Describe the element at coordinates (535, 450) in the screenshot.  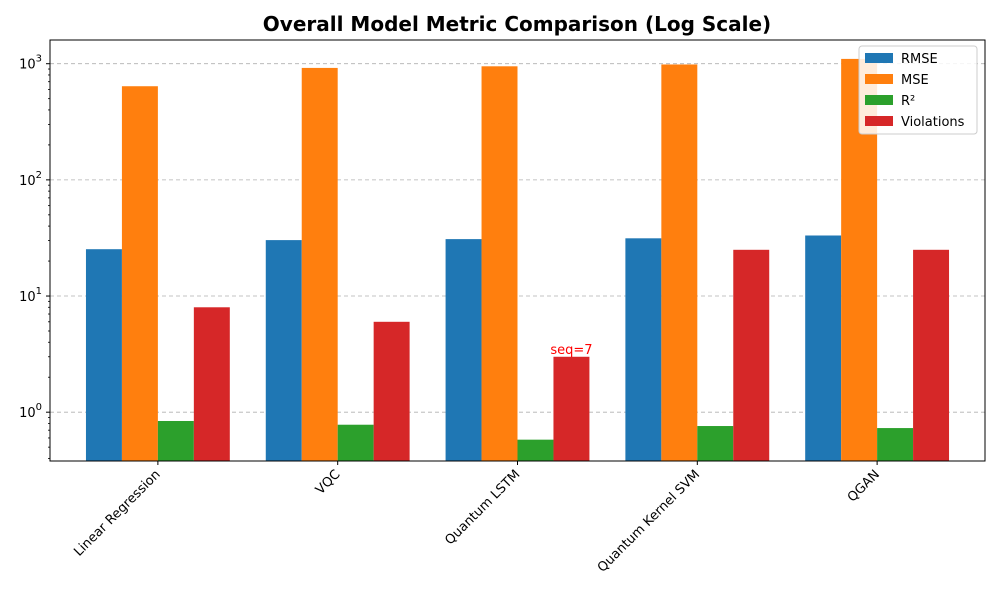
I see `bar-r--2` at that location.